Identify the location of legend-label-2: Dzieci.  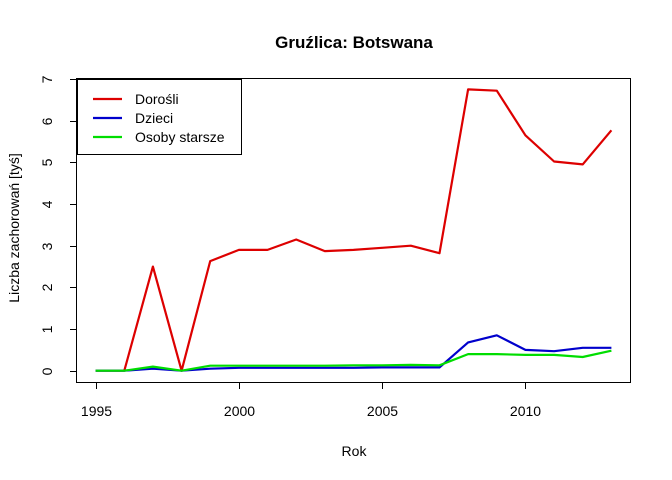
(154, 118).